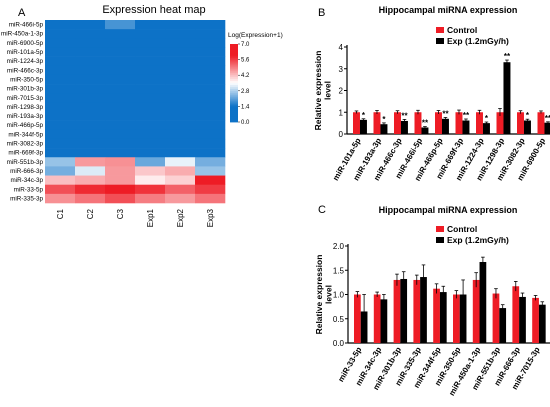 This screenshot has height=407, width=550. What do you see at coordinates (25, 52) in the screenshot?
I see `heatmap-row-label: miR-101a-5p` at bounding box center [25, 52].